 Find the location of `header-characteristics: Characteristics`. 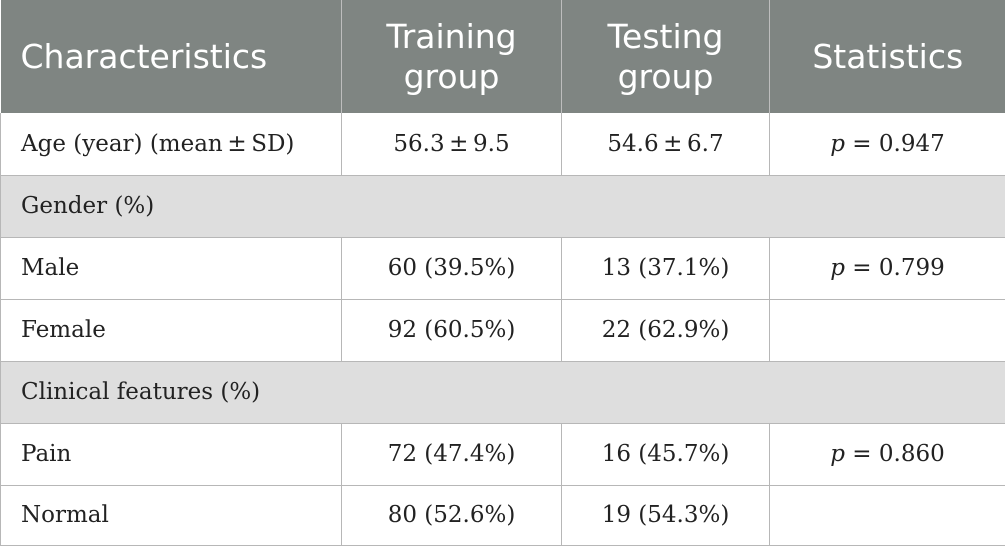

header-characteristics: Characteristics is located at coordinates (171, 56).